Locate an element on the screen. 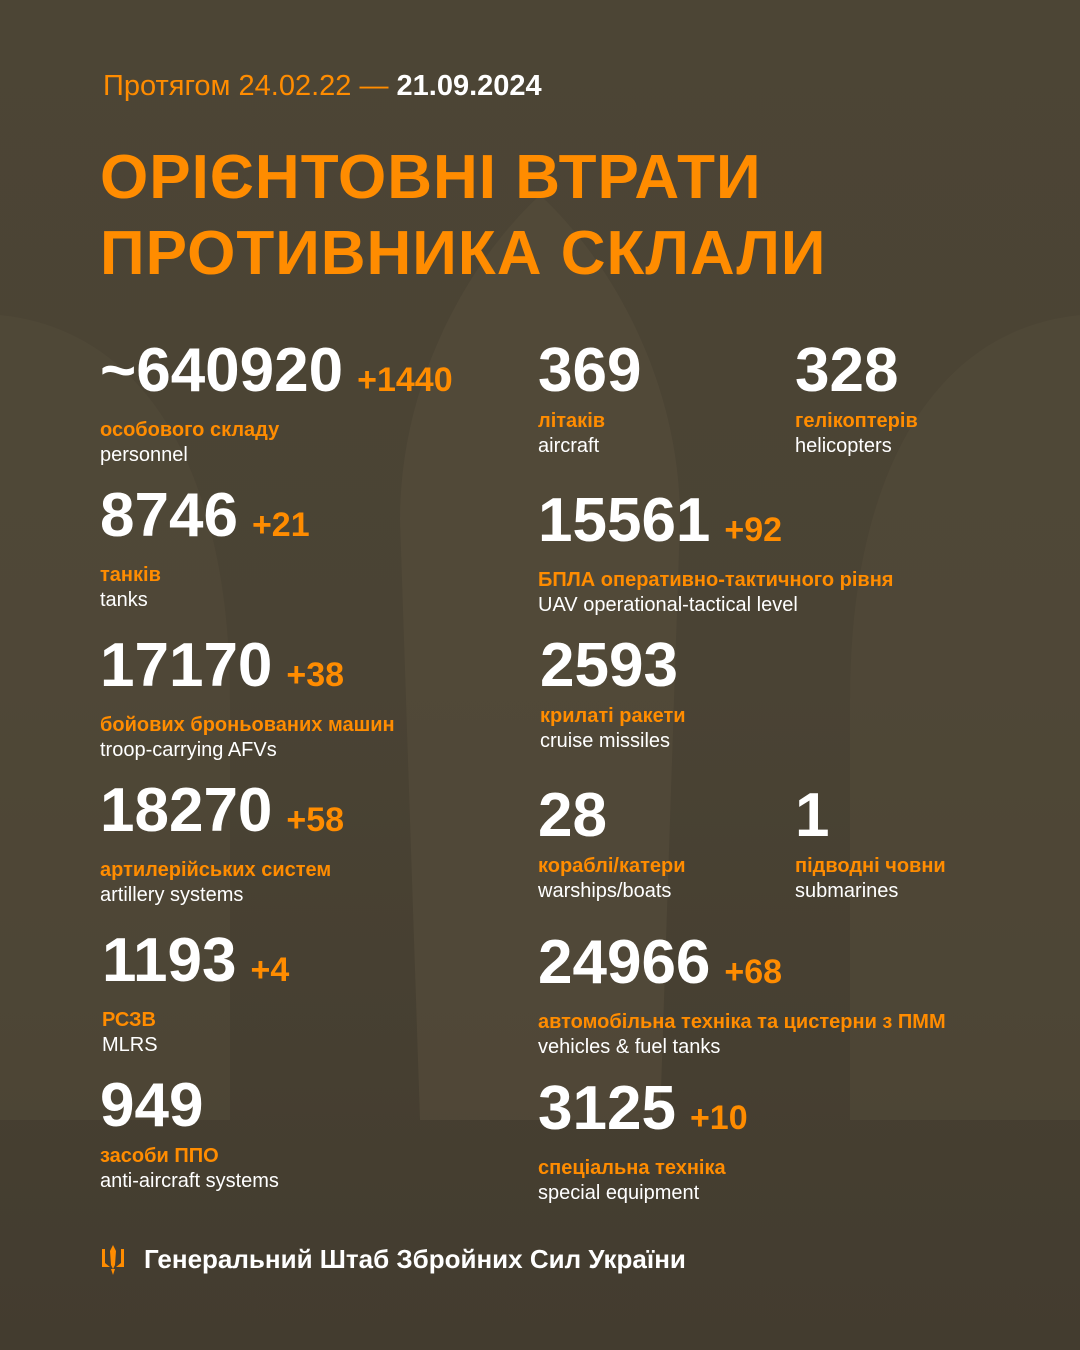 This screenshot has height=1350, width=1080. stat-label-en: warships/boats is located at coordinates (605, 891).